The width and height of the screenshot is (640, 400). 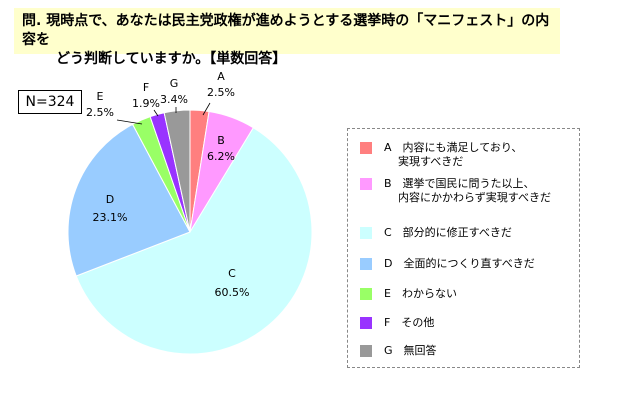 I want to click on legend-swatch-a, so click(x=366, y=148).